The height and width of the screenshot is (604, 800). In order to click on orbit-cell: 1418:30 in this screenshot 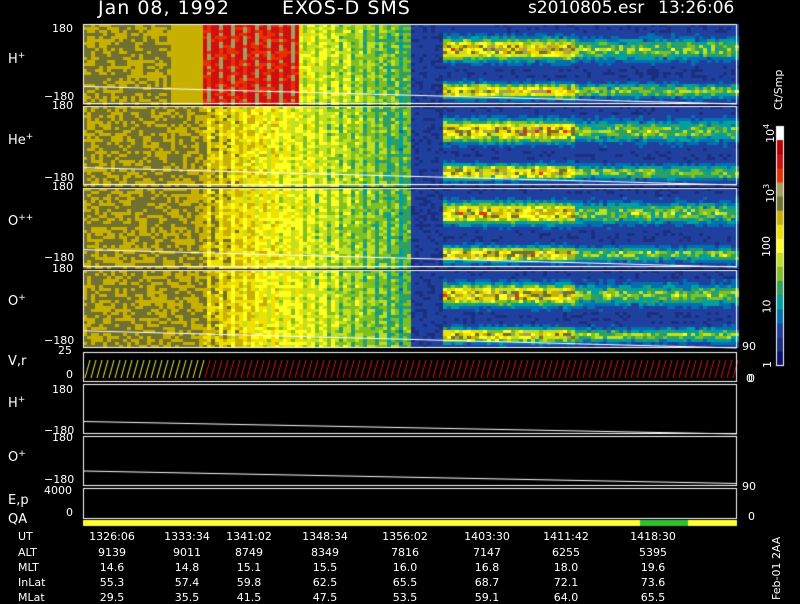, I will do `click(653, 536)`.